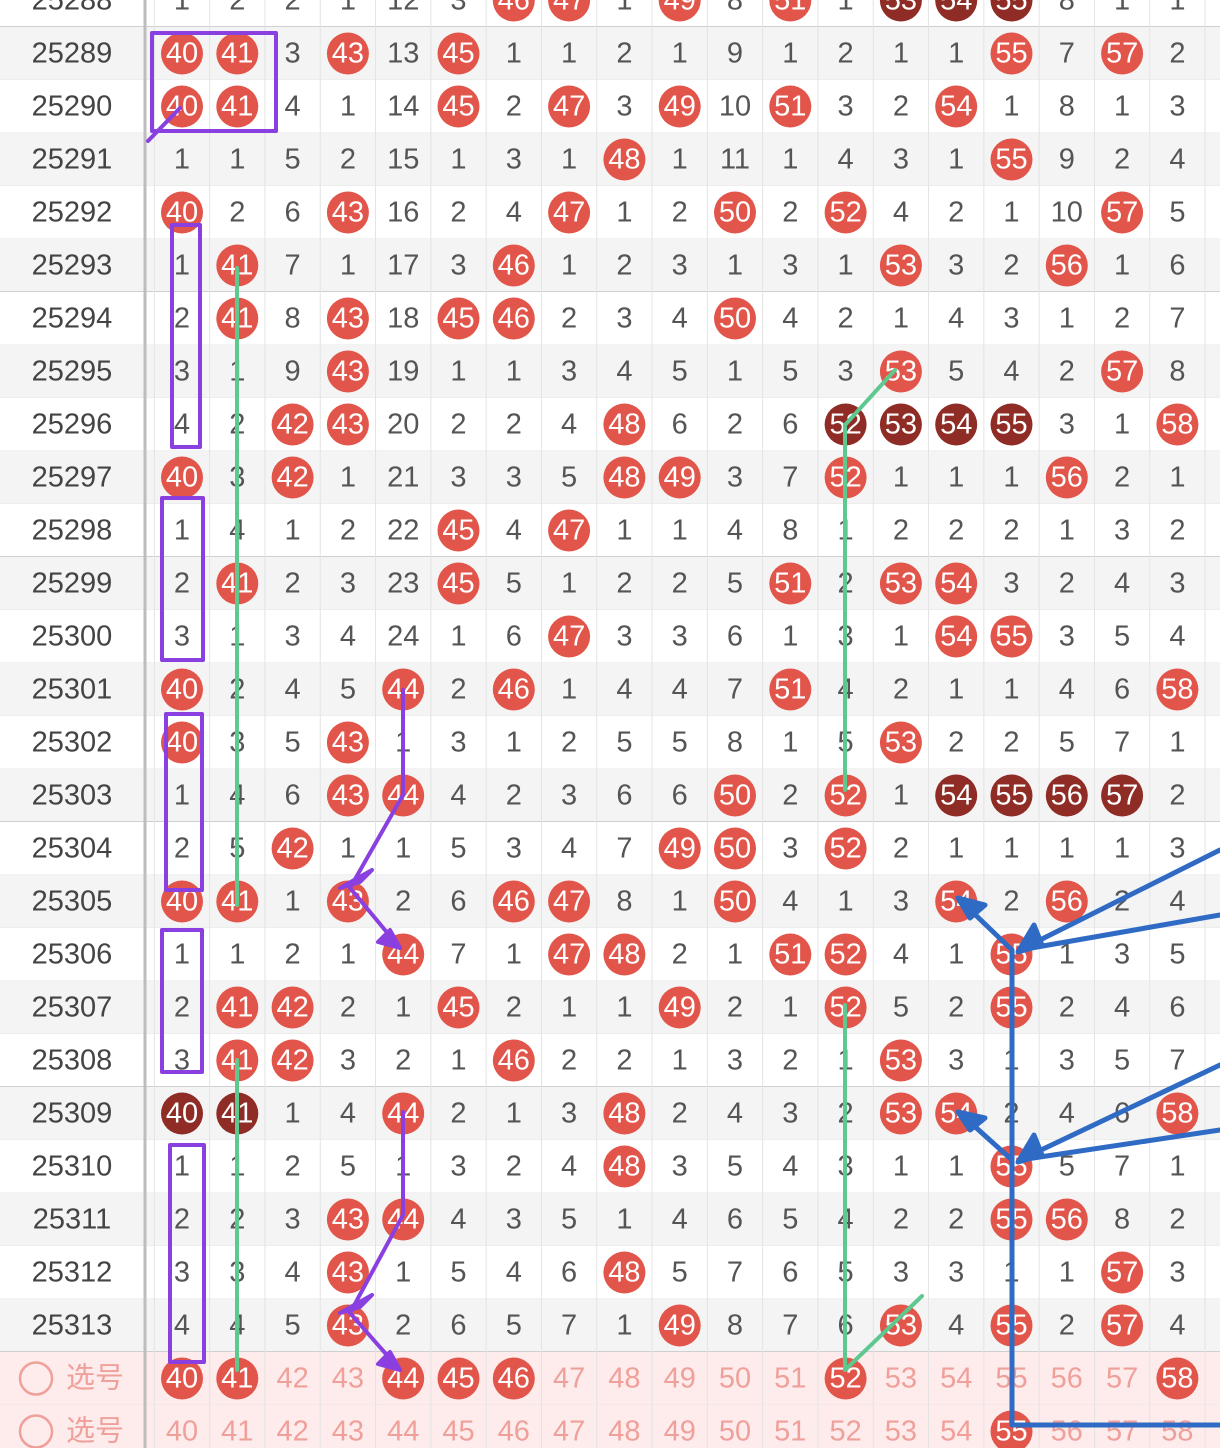 Image resolution: width=1220 pixels, height=1448 pixels. What do you see at coordinates (901, 1432) in the screenshot?
I see `cell-number: 53` at bounding box center [901, 1432].